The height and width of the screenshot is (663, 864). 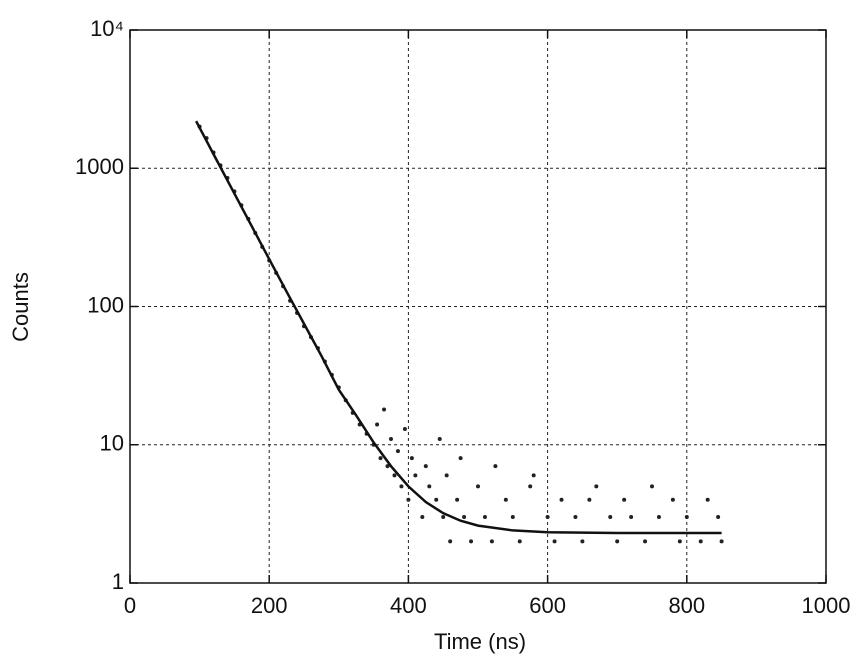 What do you see at coordinates (107, 28) in the screenshot?
I see `y-tick-label: 10⁴` at bounding box center [107, 28].